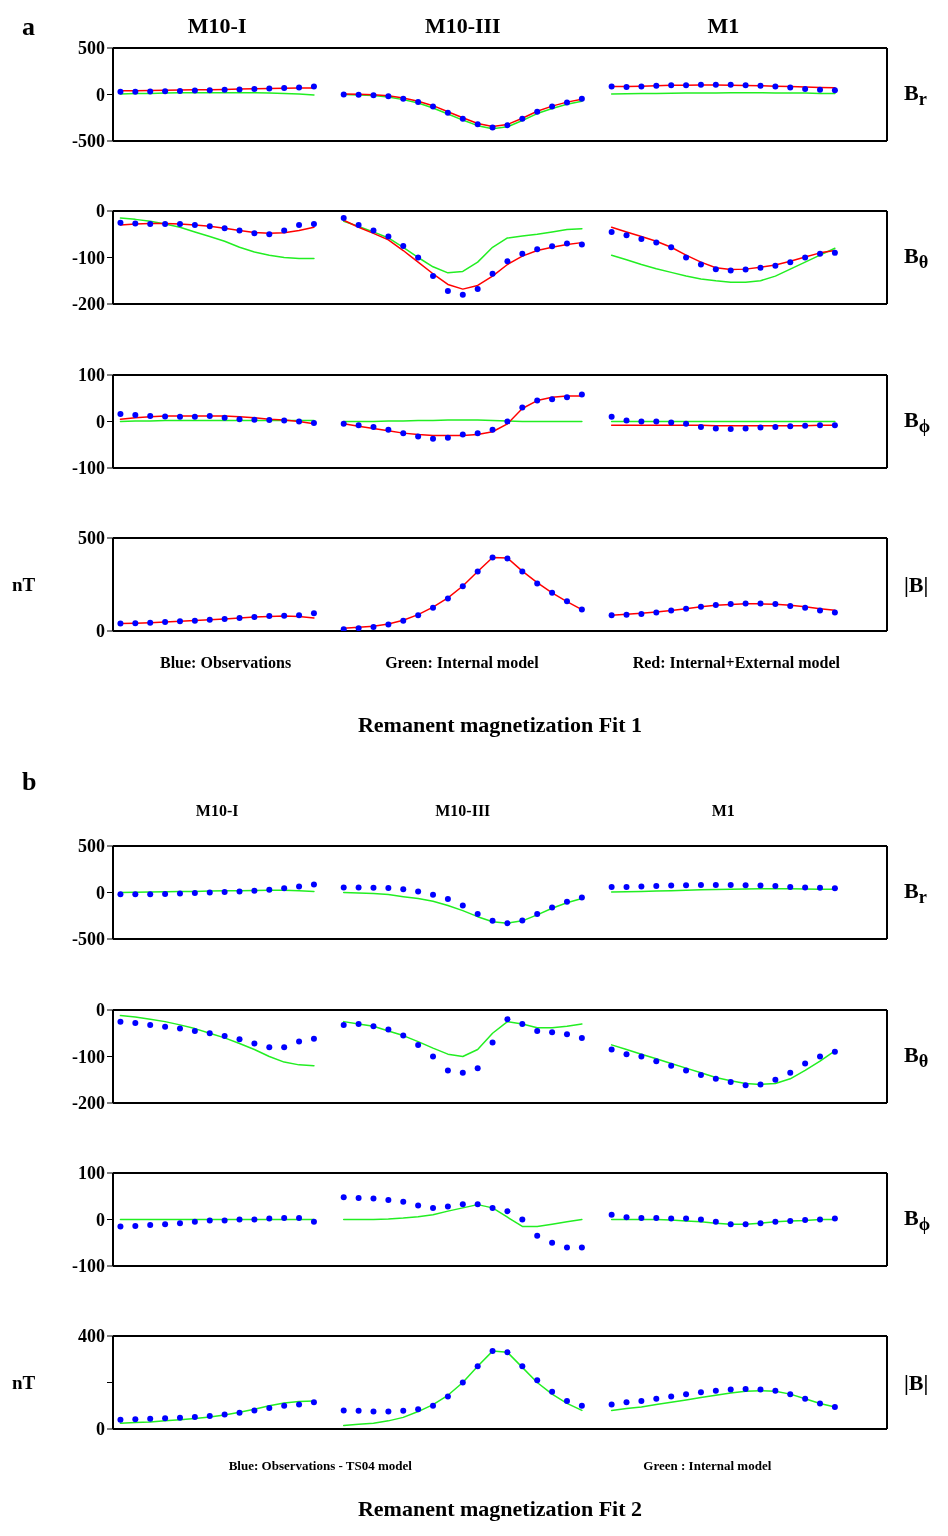 Image resolution: width=948 pixels, height=1536 pixels. Describe the element at coordinates (226, 663) in the screenshot. I see `text: Blue: Observations` at that location.